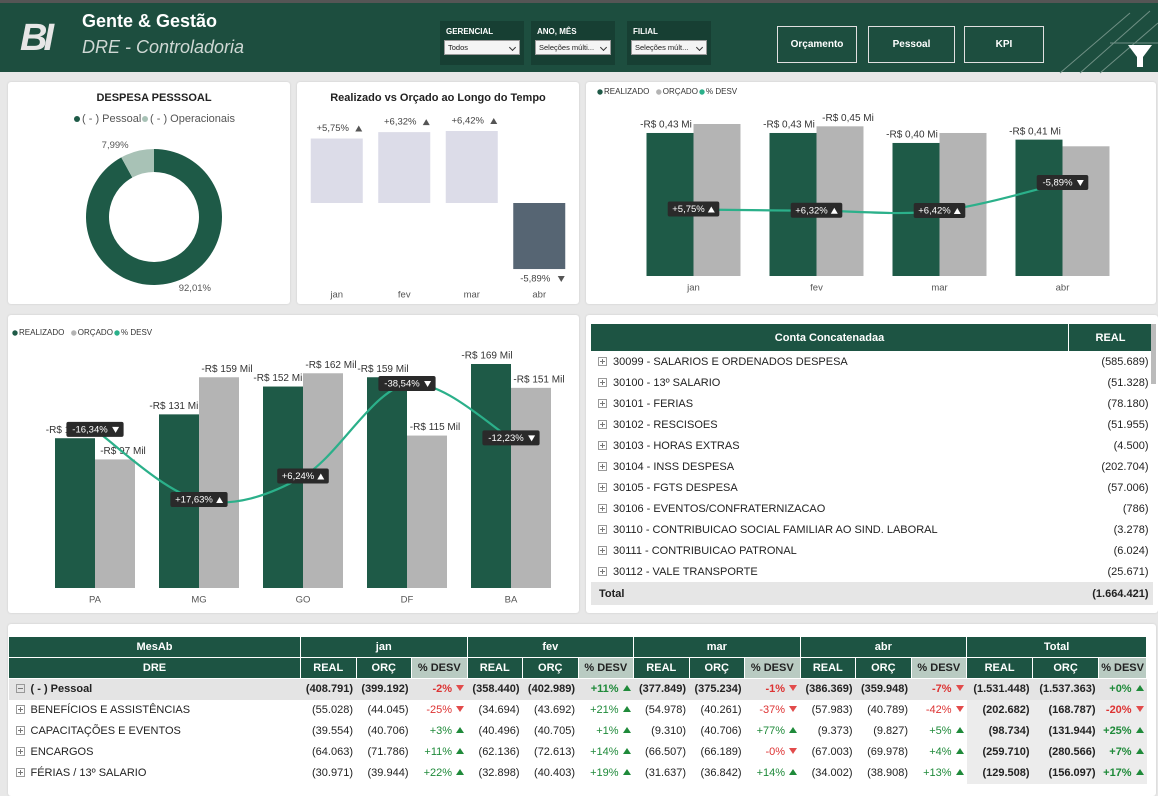 This screenshot has height=796, width=1158. What do you see at coordinates (872, 403) in the screenshot?
I see `table-row: 30101 - FERIAS (78.180)` at bounding box center [872, 403].